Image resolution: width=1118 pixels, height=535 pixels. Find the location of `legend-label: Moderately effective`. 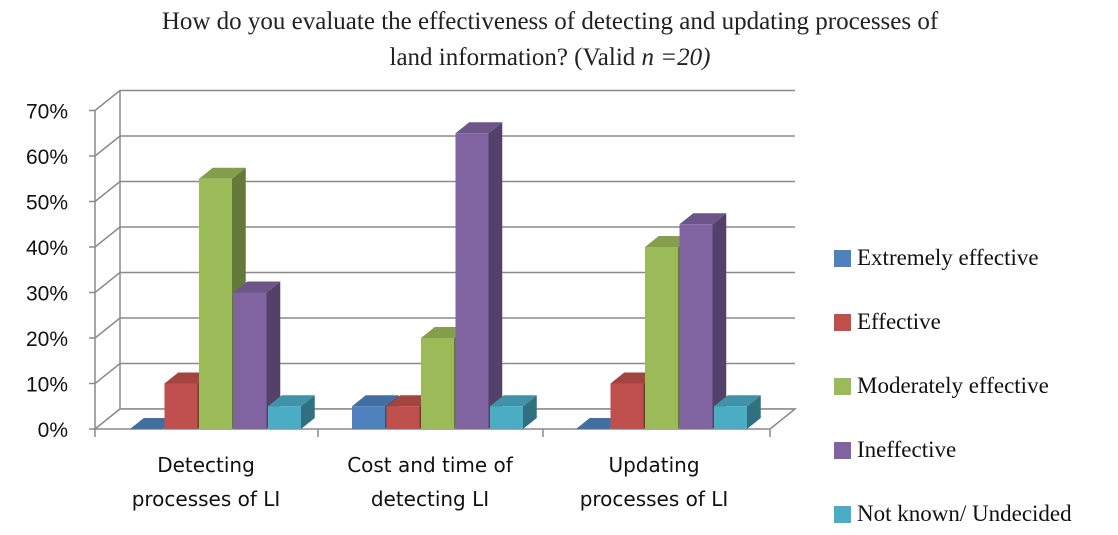

legend-label: Moderately effective is located at coordinates (953, 385).